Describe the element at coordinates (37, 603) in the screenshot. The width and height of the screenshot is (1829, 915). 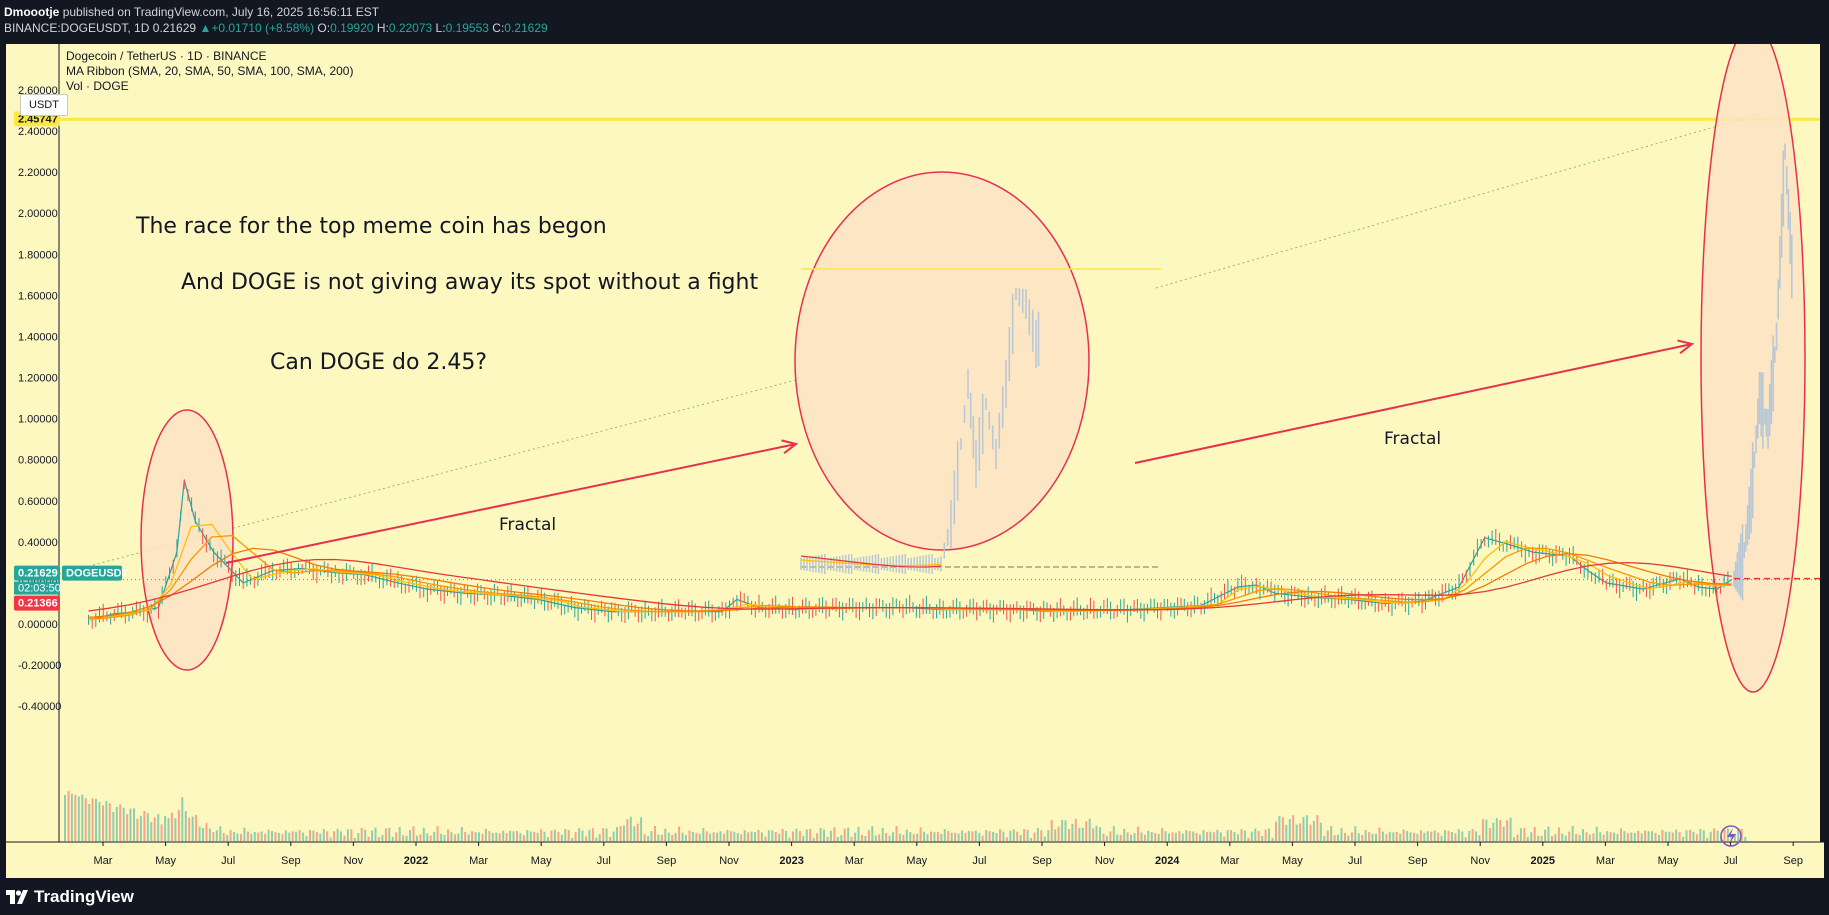
I see `ma-value-tag` at that location.